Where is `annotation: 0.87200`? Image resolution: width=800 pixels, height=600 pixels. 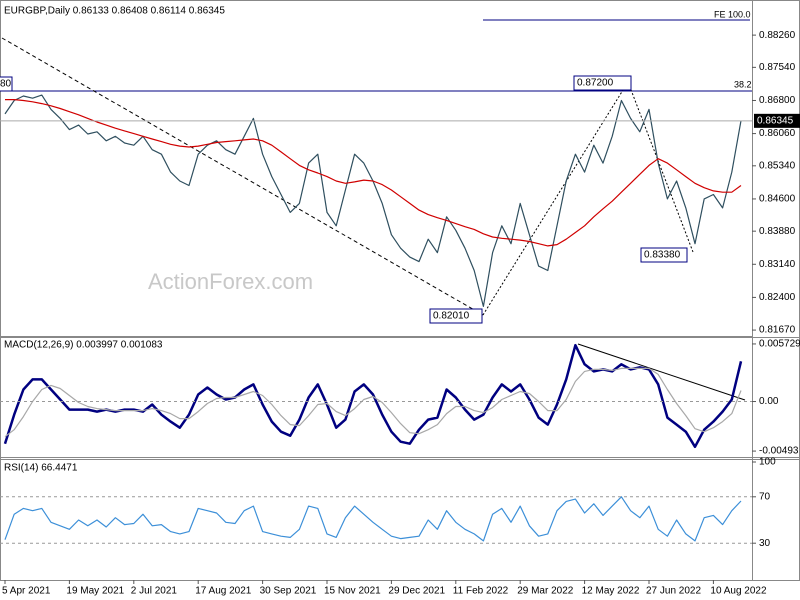
annotation: 0.87200 is located at coordinates (595, 83).